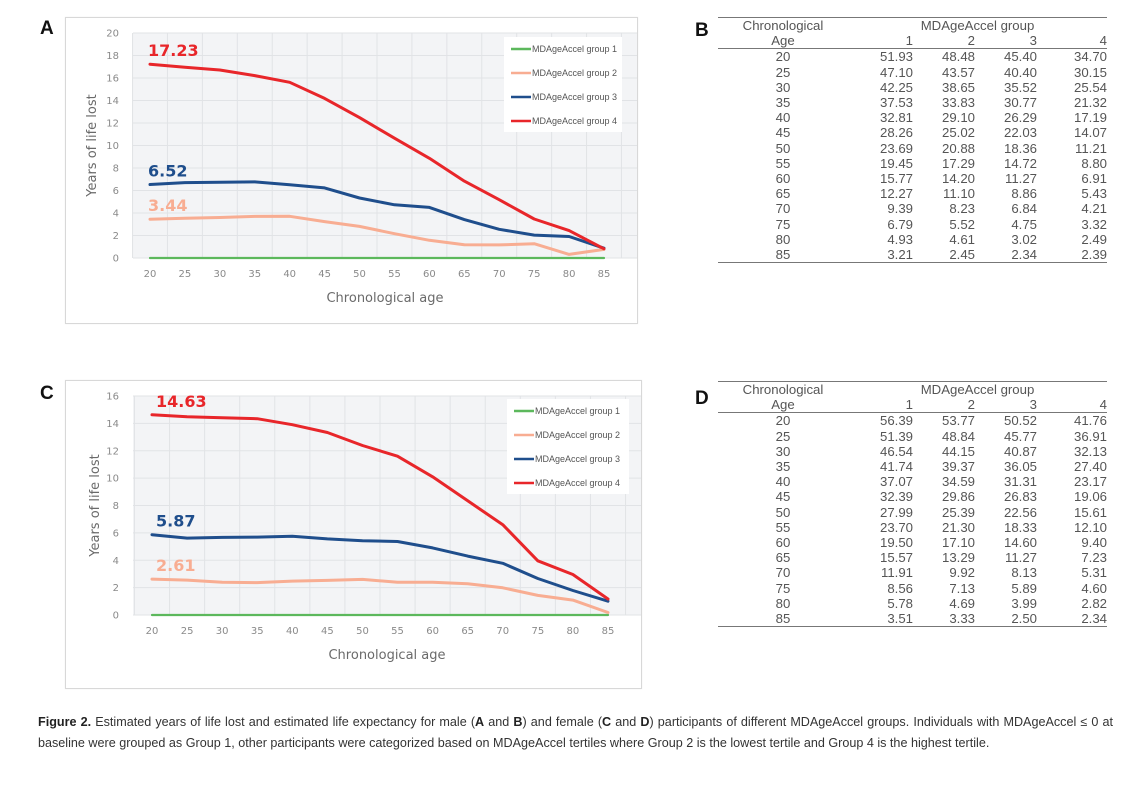 This screenshot has height=788, width=1139. What do you see at coordinates (645, 722) in the screenshot?
I see `caption-ref-d: D` at bounding box center [645, 722].